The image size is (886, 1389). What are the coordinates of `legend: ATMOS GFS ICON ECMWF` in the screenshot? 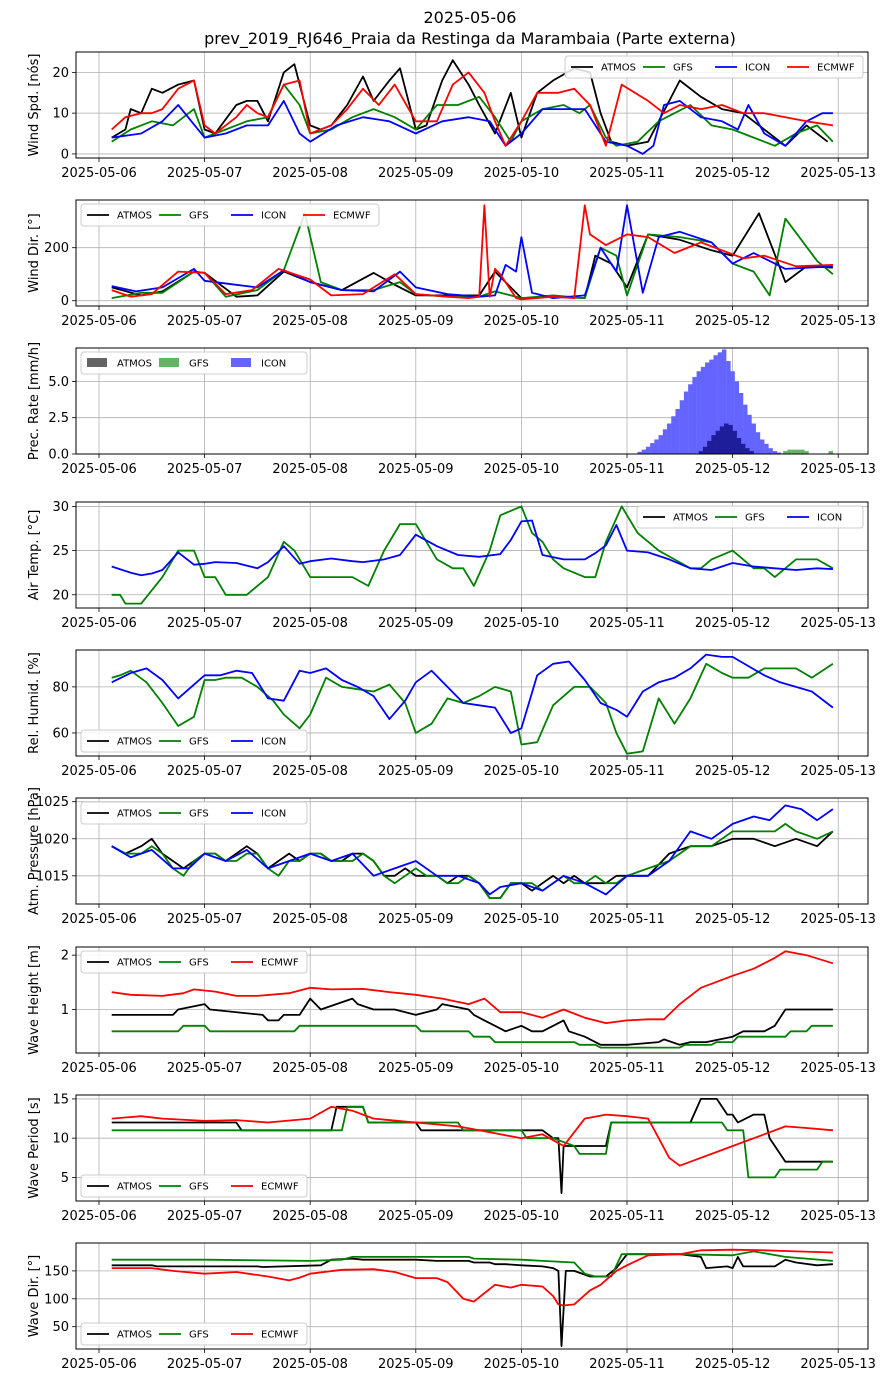 It's located at (714, 67).